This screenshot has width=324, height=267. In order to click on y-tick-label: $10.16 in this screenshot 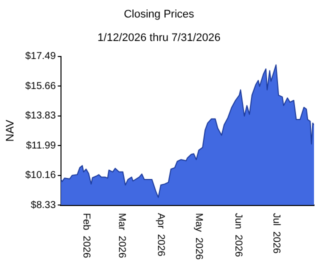, I will do `click(40, 176)`.